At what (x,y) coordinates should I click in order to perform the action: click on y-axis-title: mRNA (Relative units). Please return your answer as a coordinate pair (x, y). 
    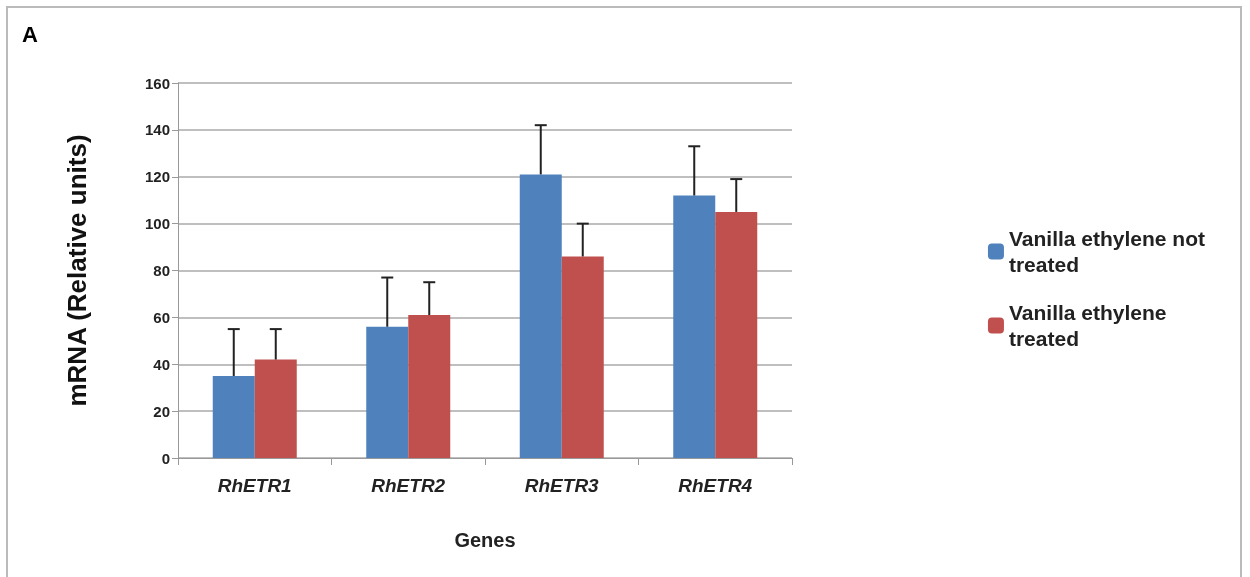
    Looking at the image, I should click on (77, 270).